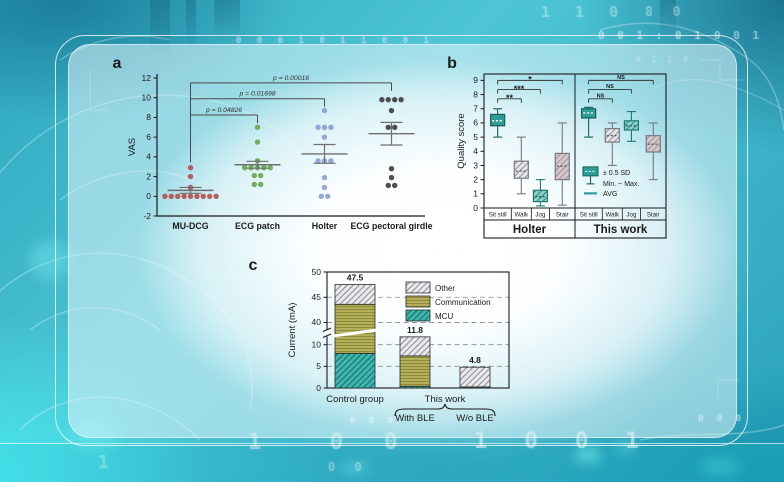  What do you see at coordinates (317, 344) in the screenshot?
I see `y-tick-label: 10` at bounding box center [317, 344].